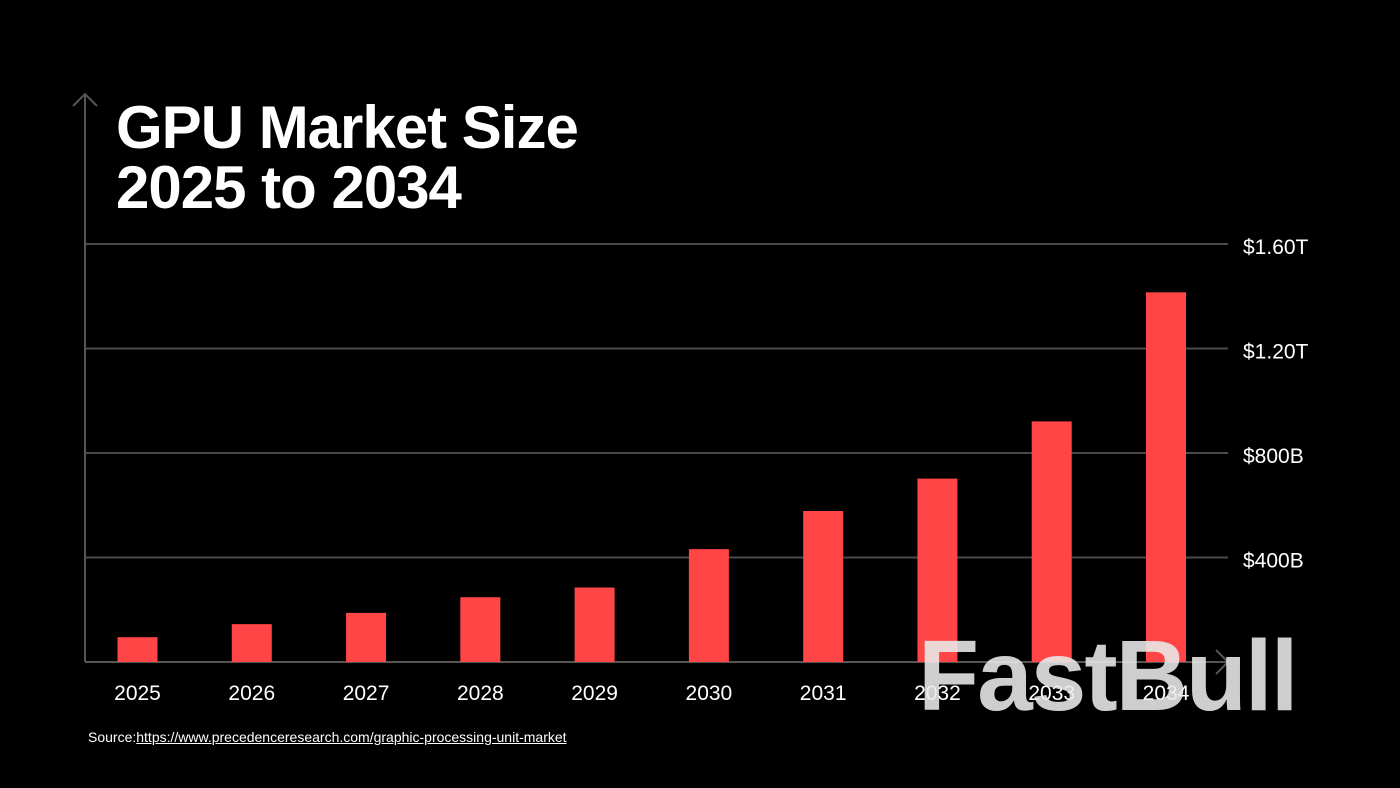 This screenshot has height=788, width=1400. Describe the element at coordinates (1108, 676) in the screenshot. I see `fastbull-watermark-logo: FastBull` at that location.